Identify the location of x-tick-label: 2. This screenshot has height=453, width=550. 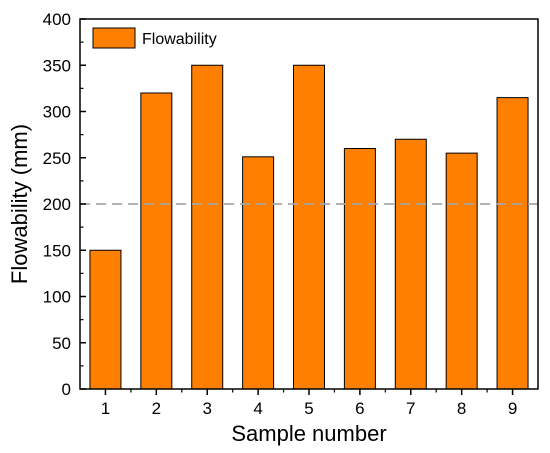
(156, 408).